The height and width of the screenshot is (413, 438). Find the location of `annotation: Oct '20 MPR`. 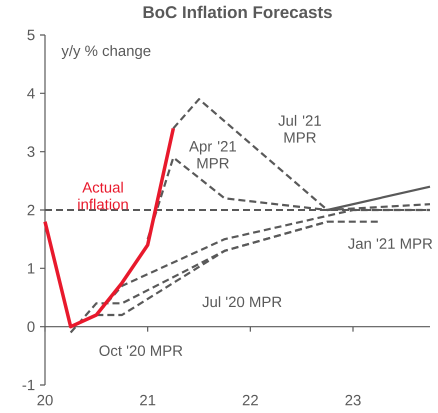

annotation: Oct '20 MPR is located at coordinates (140, 350).